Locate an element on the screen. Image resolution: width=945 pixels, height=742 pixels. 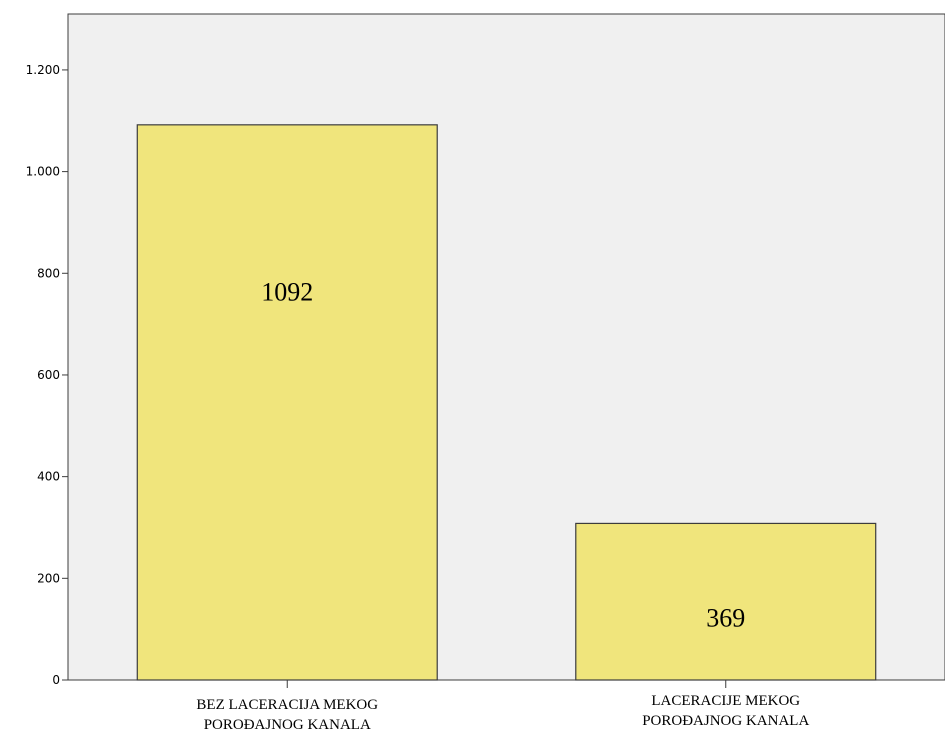
bar is located at coordinates (726, 601).